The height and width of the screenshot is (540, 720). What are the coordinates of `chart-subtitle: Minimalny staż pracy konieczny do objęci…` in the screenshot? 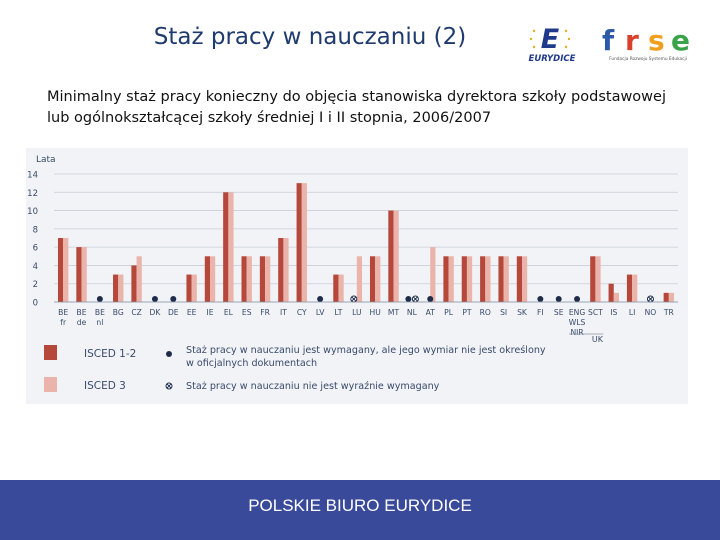 It's located at (356, 107).